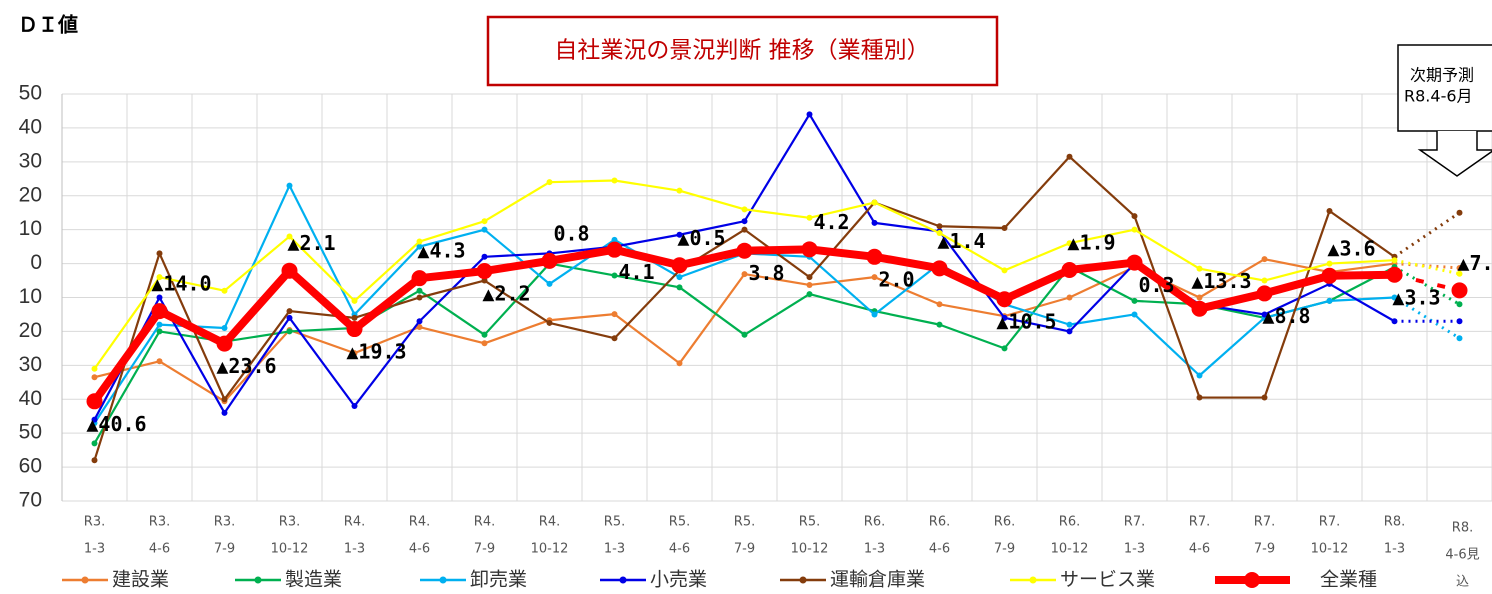 The width and height of the screenshot is (1492, 594). What do you see at coordinates (1474, 263) in the screenshot?
I see `value-label: ▲7.9` at bounding box center [1474, 263].